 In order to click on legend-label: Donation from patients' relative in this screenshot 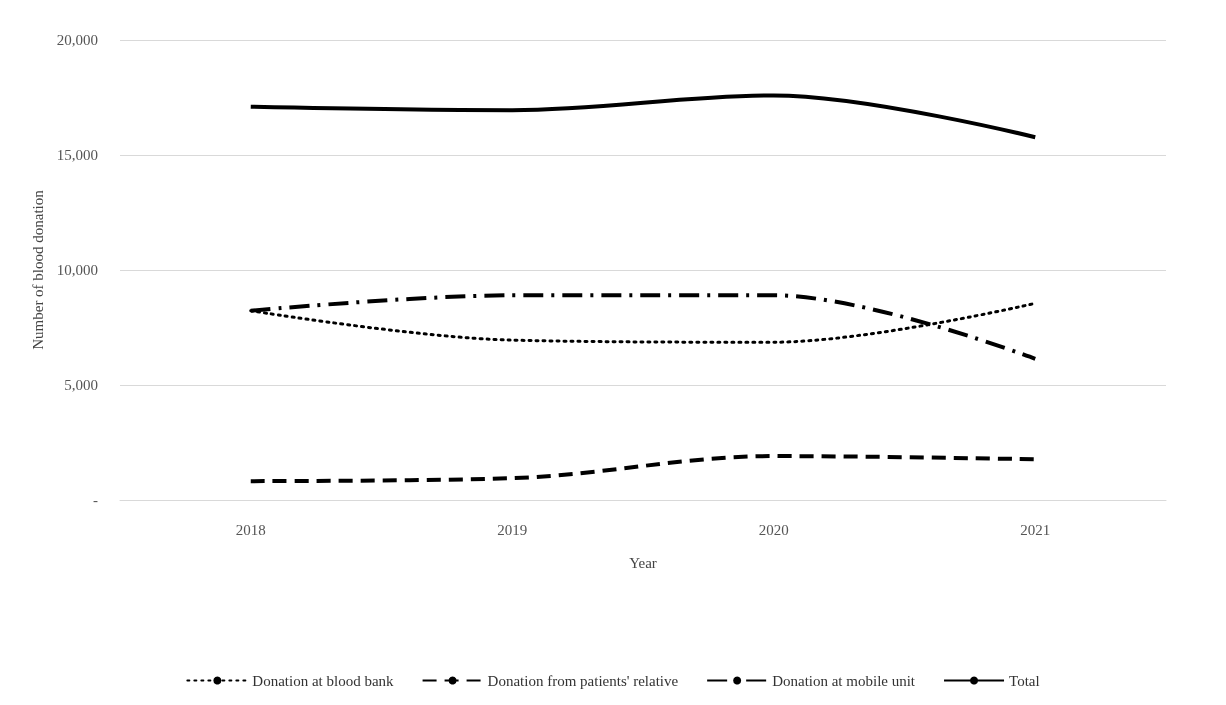, I will do `click(583, 680)`.